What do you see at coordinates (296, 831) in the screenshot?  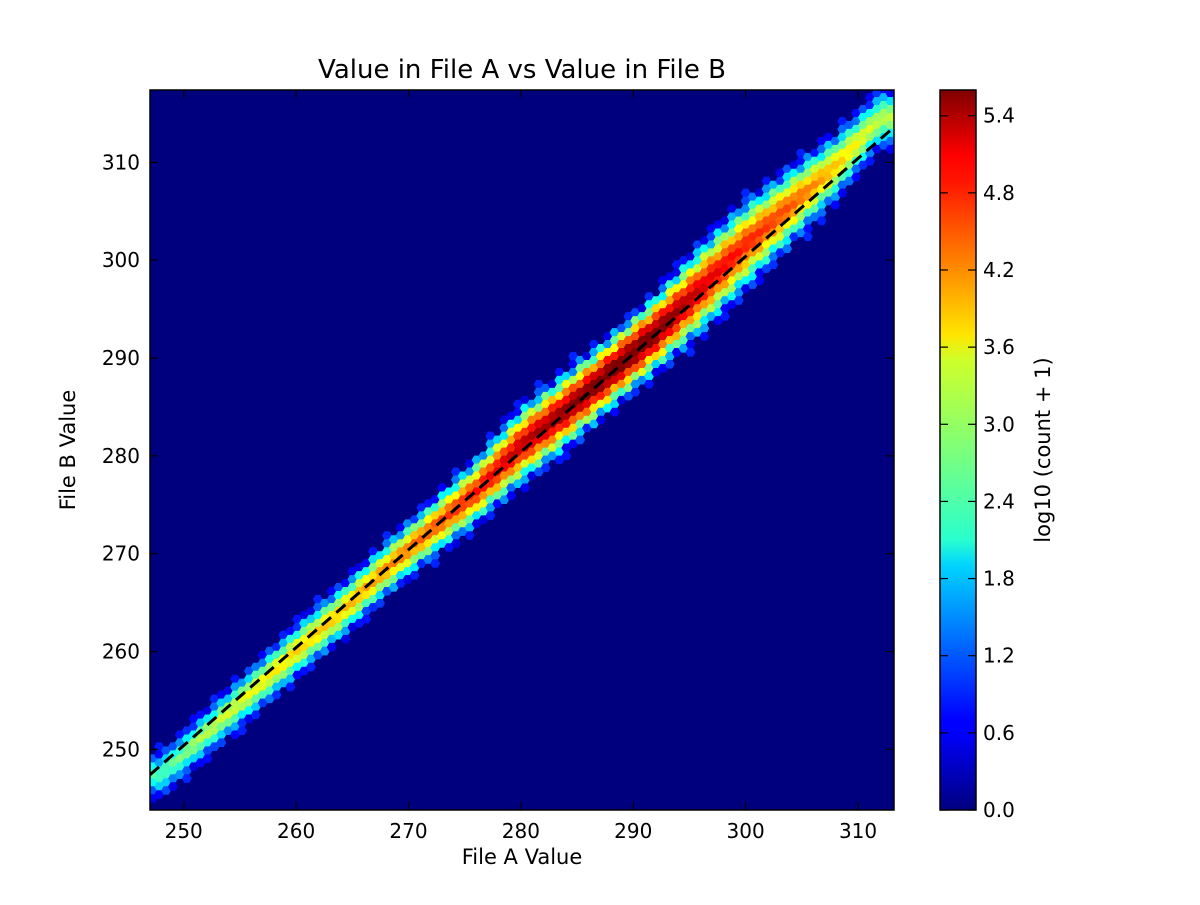 I see `x-tick-label: 260` at bounding box center [296, 831].